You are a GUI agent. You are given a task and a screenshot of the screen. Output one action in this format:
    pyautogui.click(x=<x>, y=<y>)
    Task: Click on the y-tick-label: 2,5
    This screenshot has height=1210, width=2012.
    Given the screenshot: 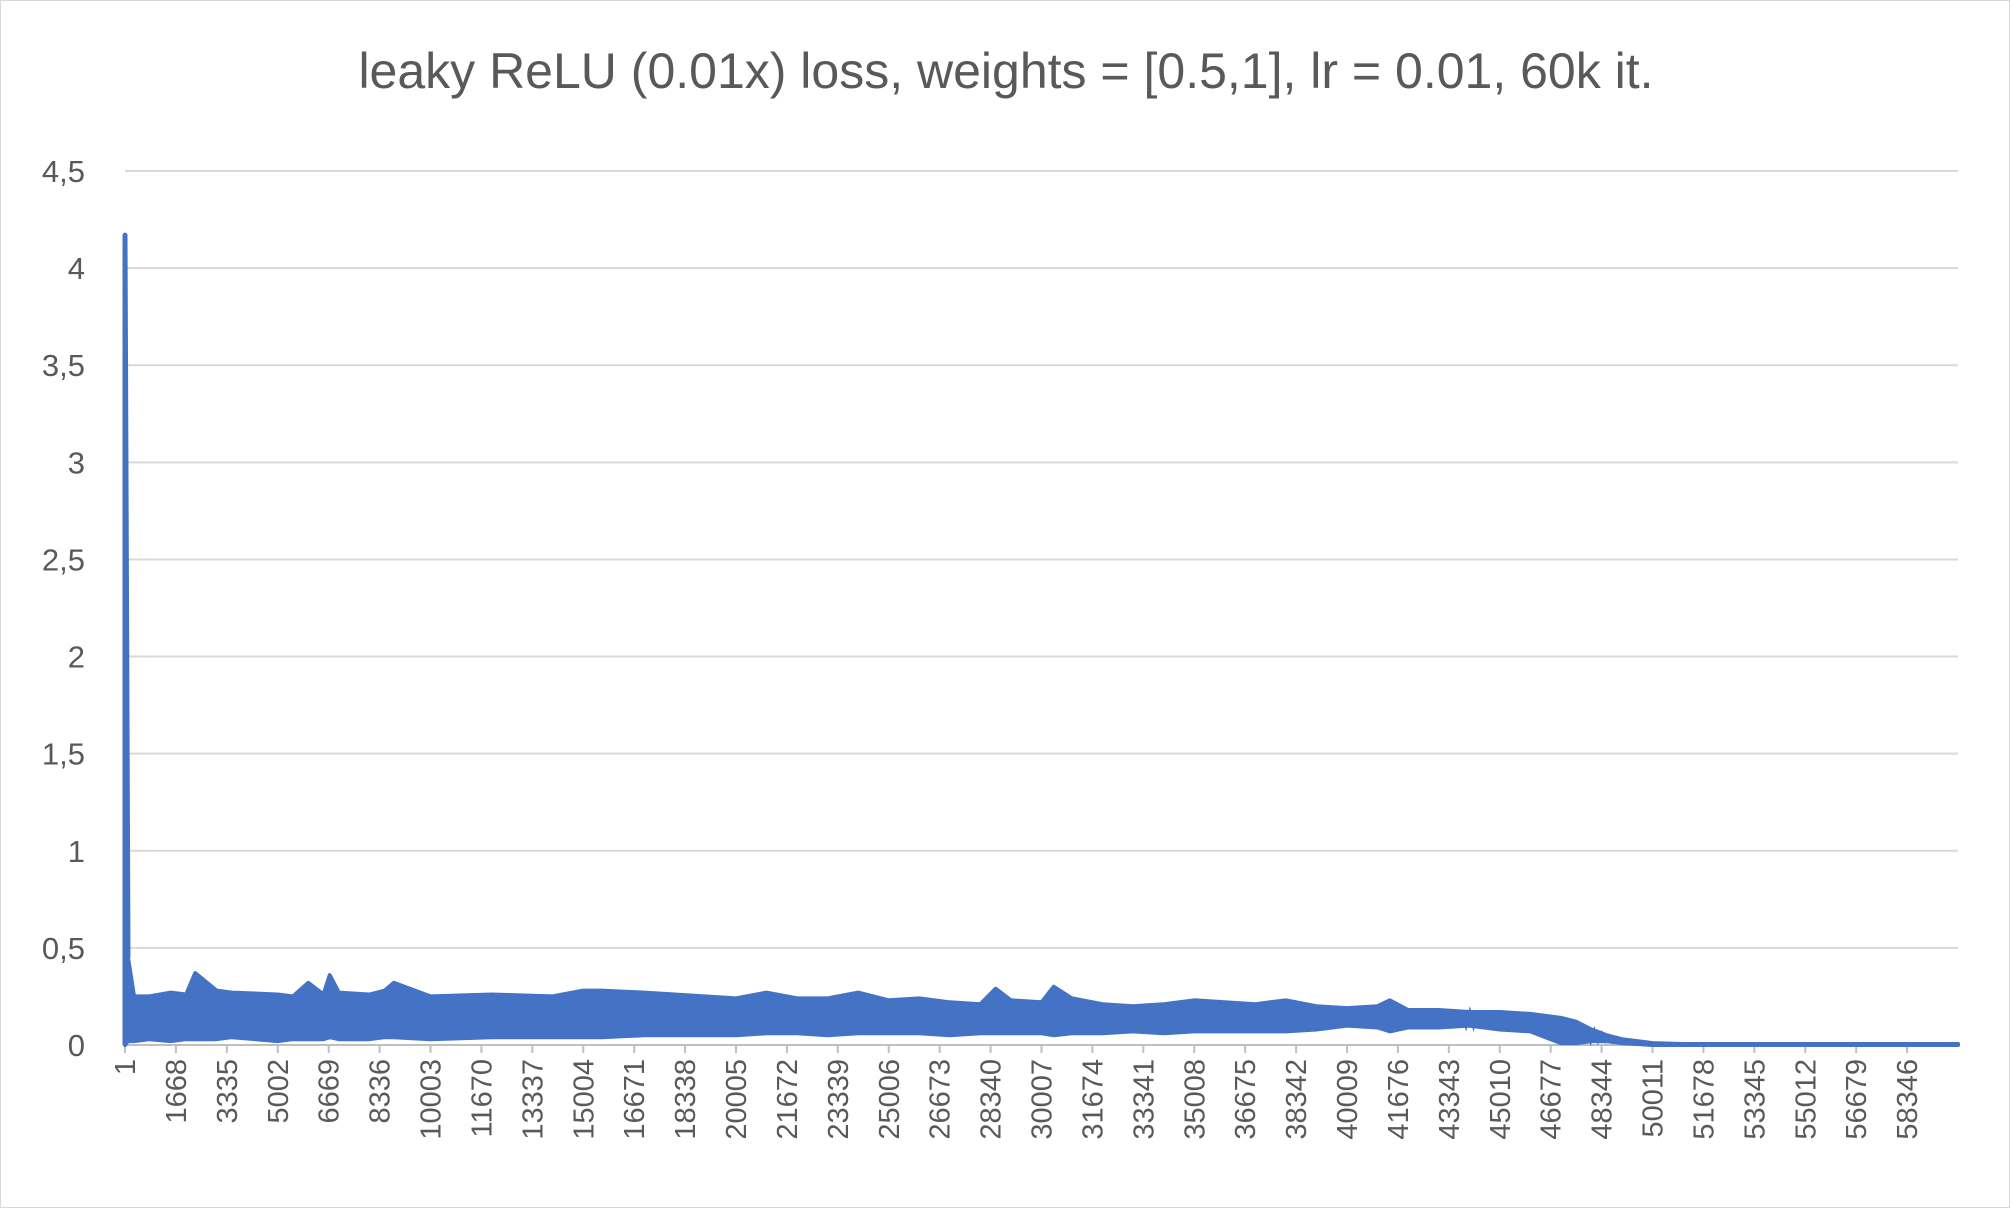 What is the action you would take?
    pyautogui.click(x=63, y=559)
    